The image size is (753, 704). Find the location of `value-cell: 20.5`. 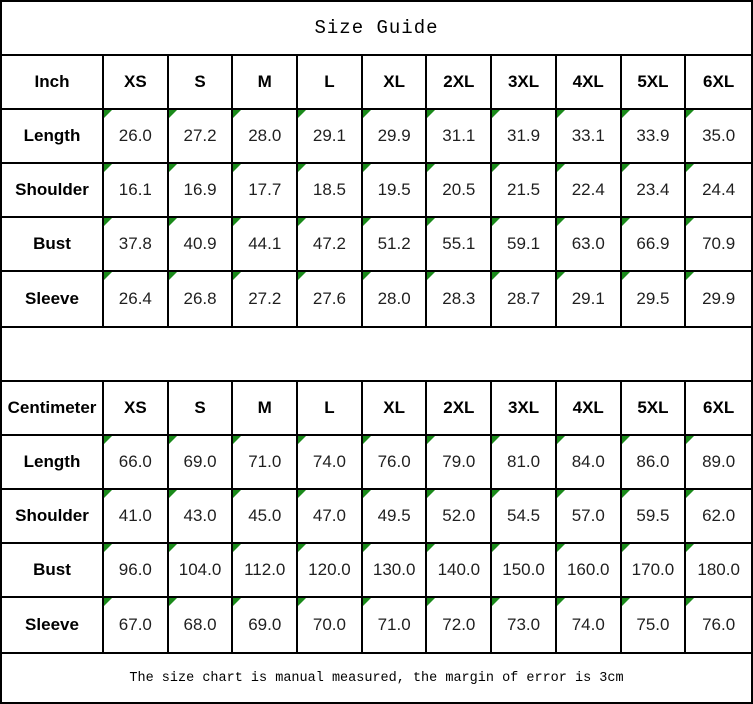

value-cell: 20.5 is located at coordinates (460, 191).